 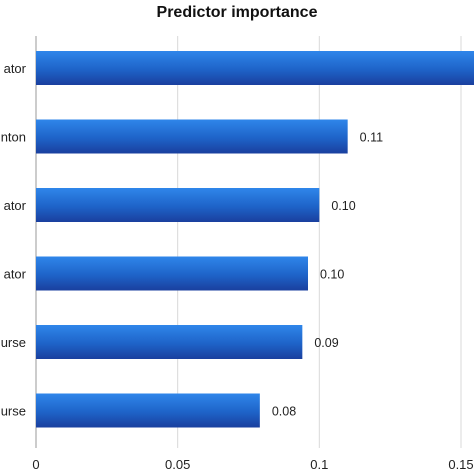 I want to click on chart-title: Predictor importance, so click(x=237, y=12).